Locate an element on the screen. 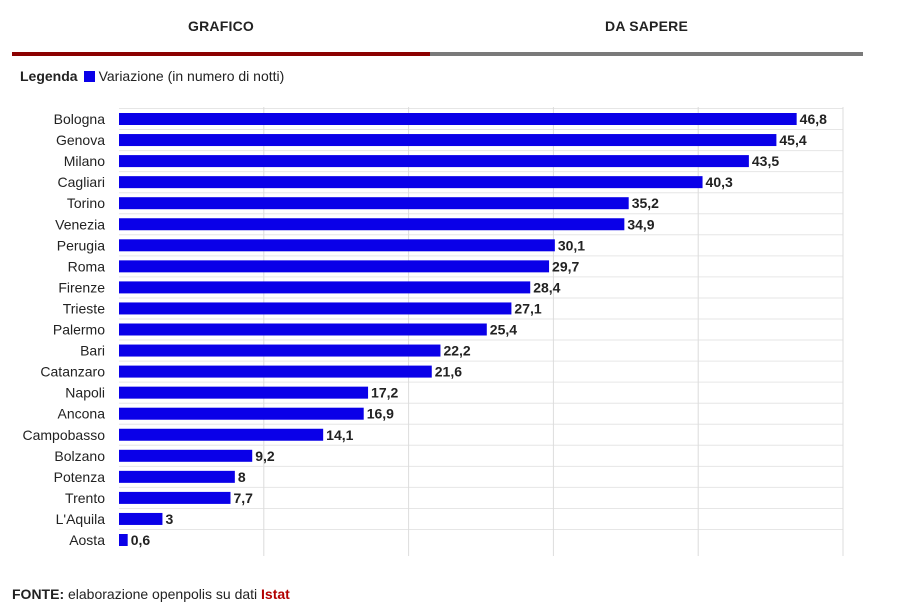  category-label: Cagliari is located at coordinates (81, 182).